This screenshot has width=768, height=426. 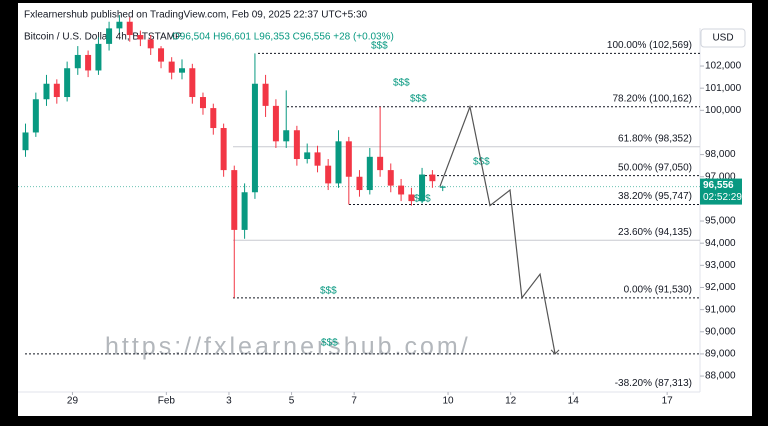 What do you see at coordinates (718, 185) in the screenshot?
I see `price-tag-value: 96,556` at bounding box center [718, 185].